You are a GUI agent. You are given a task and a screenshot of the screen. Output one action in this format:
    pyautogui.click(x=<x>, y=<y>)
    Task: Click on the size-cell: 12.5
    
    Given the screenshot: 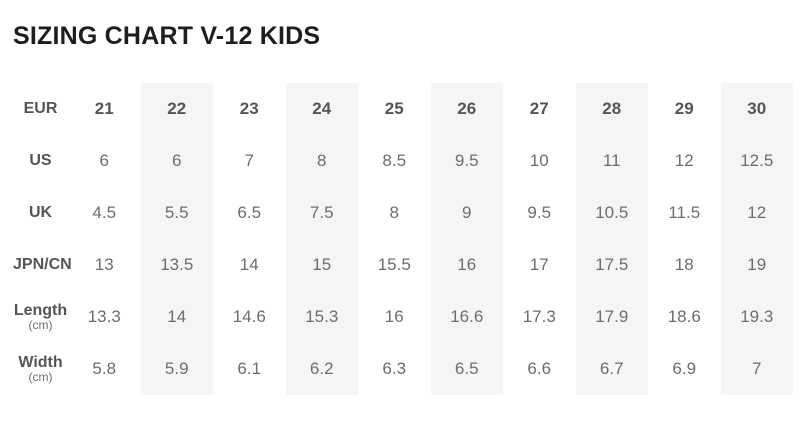 What is the action you would take?
    pyautogui.click(x=756, y=161)
    